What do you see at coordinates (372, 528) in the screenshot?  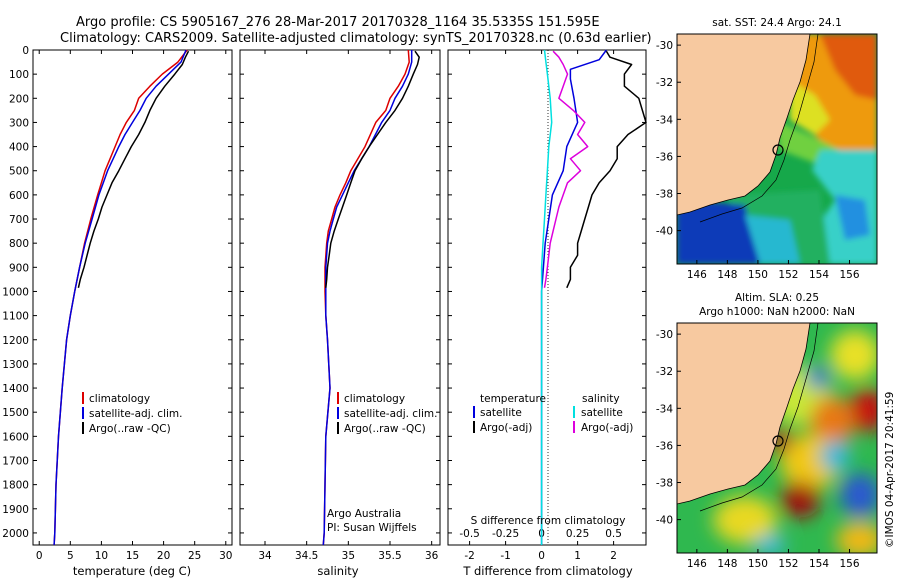 I see `pi-text: PI: Susan Wijffels` at bounding box center [372, 528].